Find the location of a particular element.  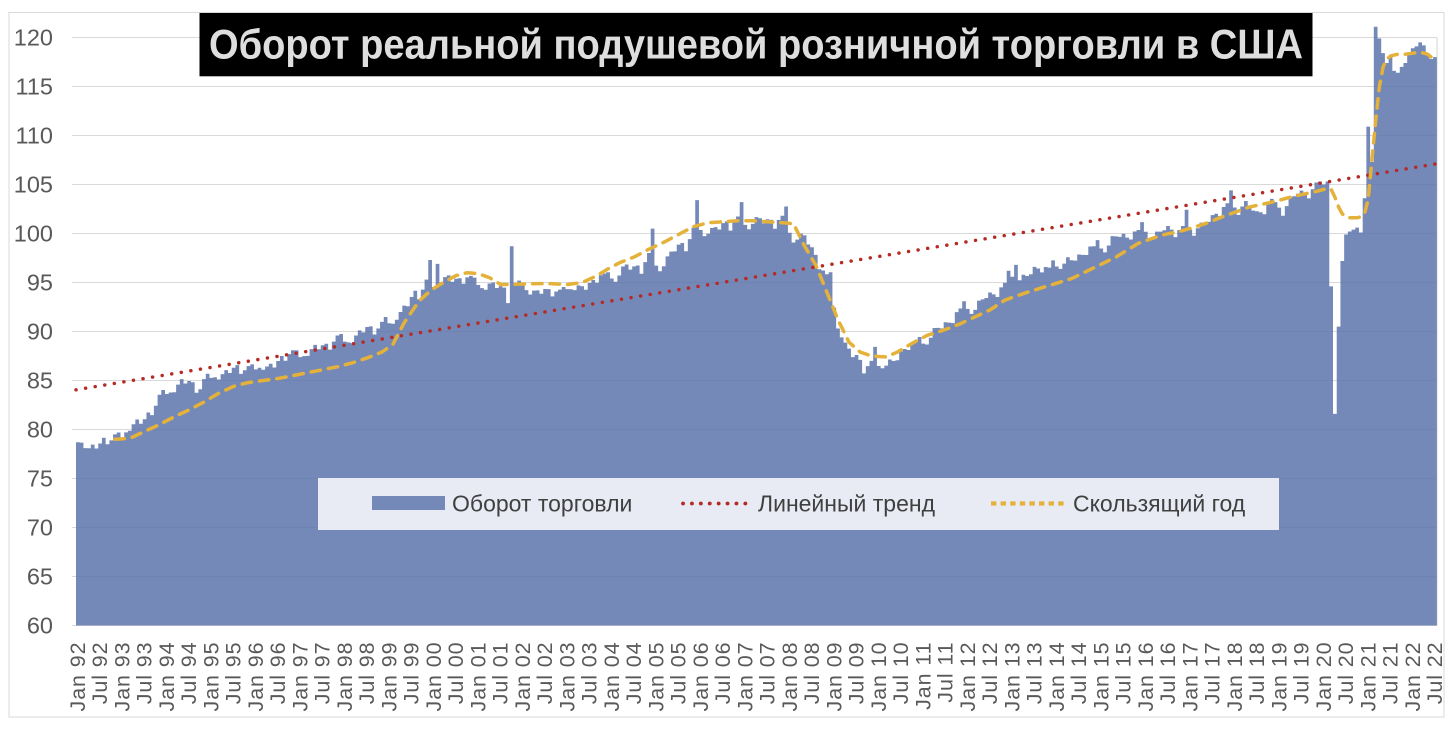

svg-text: Jan 03 is located at coordinates (567, 677).